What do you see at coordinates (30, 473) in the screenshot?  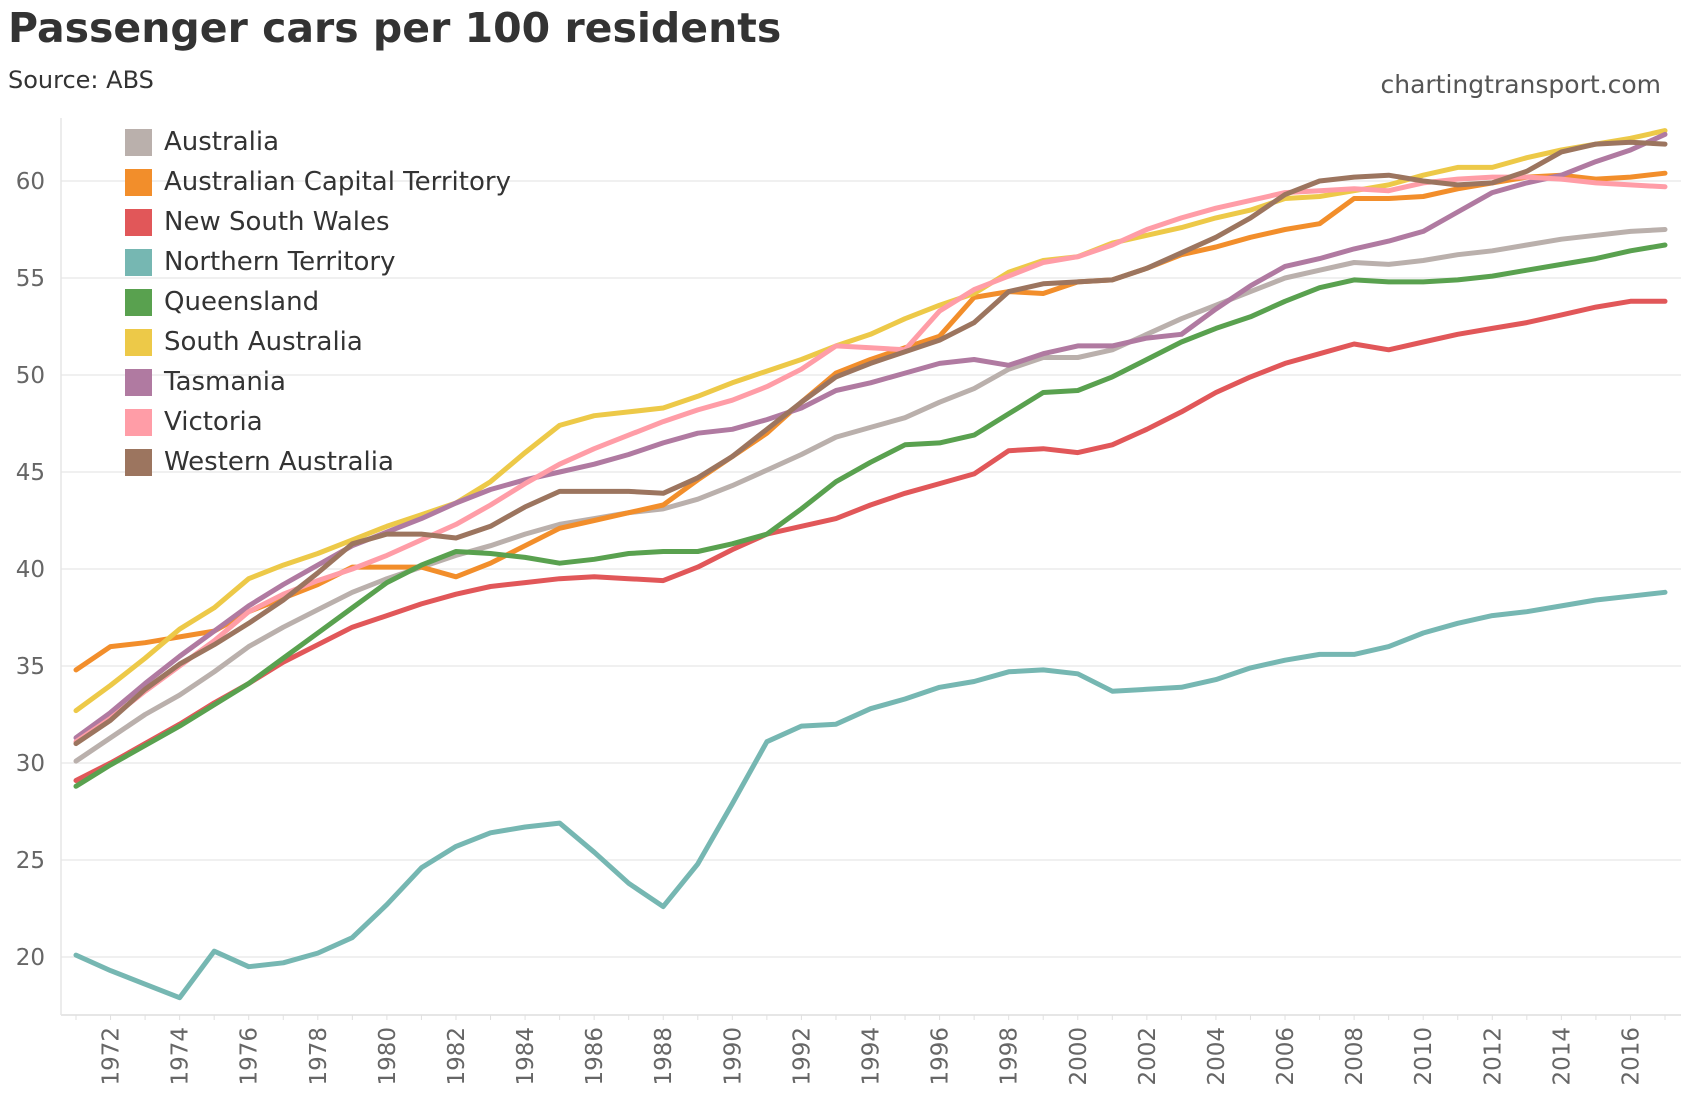 I see `y-tick-label: 45` at bounding box center [30, 473].